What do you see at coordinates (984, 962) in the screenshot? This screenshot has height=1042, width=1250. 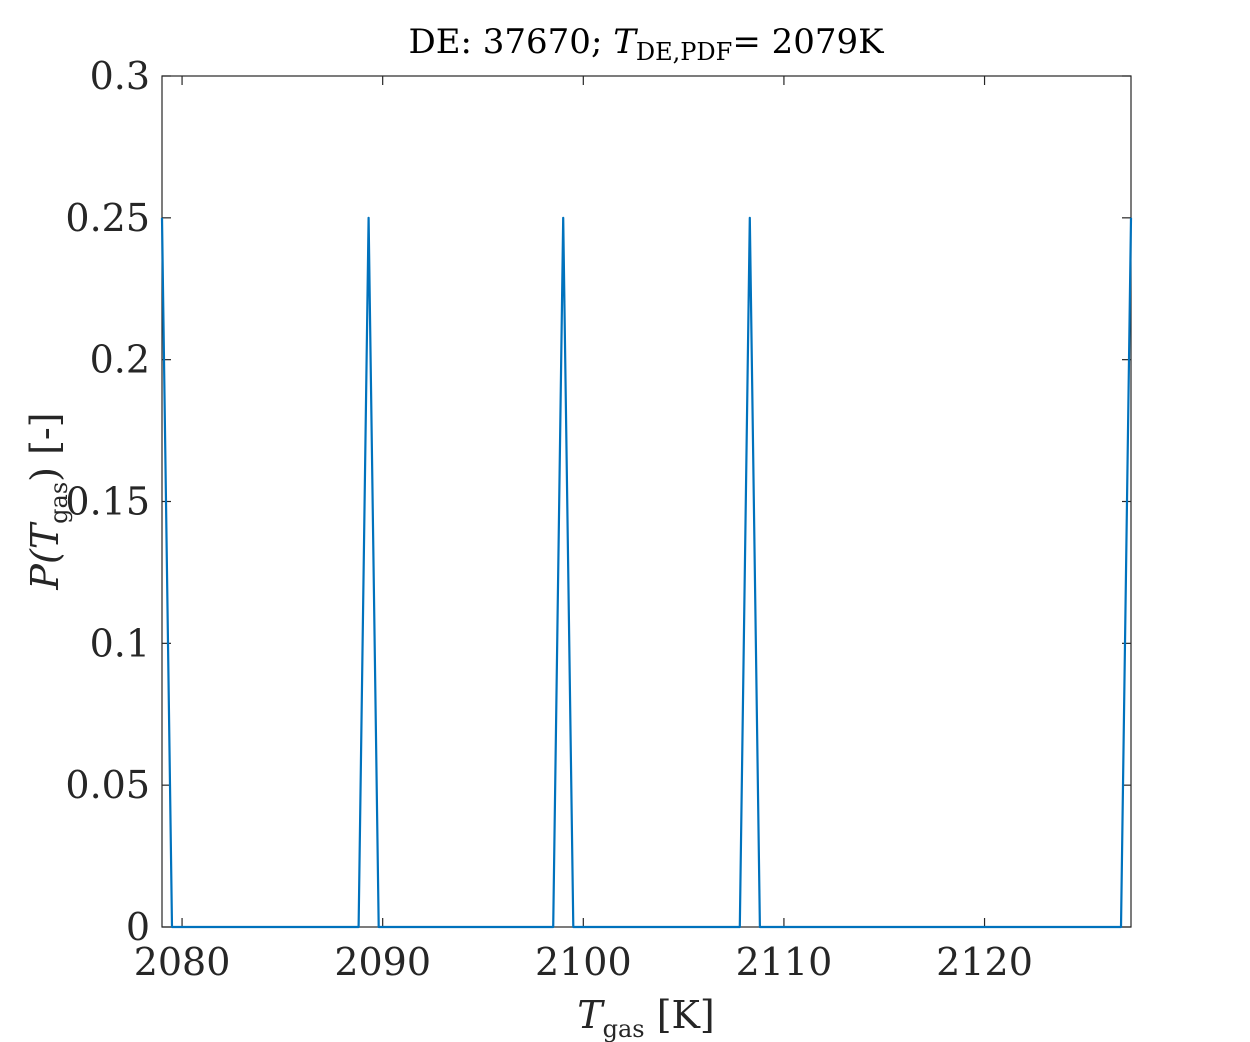 I see `x-tick-label: 2120` at bounding box center [984, 962].